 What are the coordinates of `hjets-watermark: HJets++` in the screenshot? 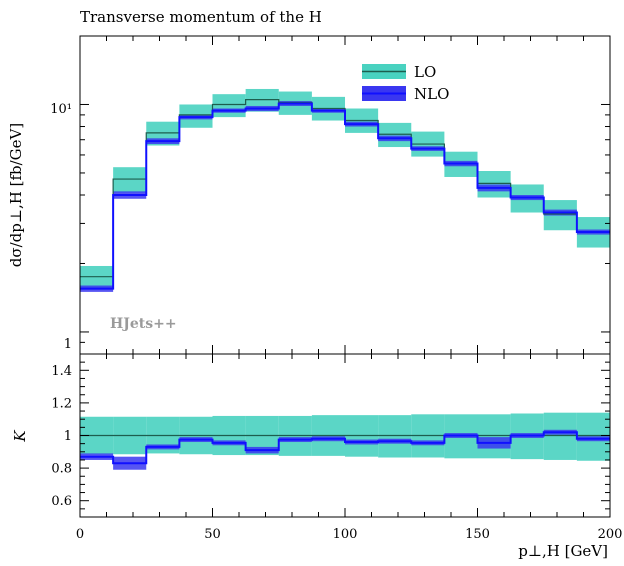 It's located at (143, 324).